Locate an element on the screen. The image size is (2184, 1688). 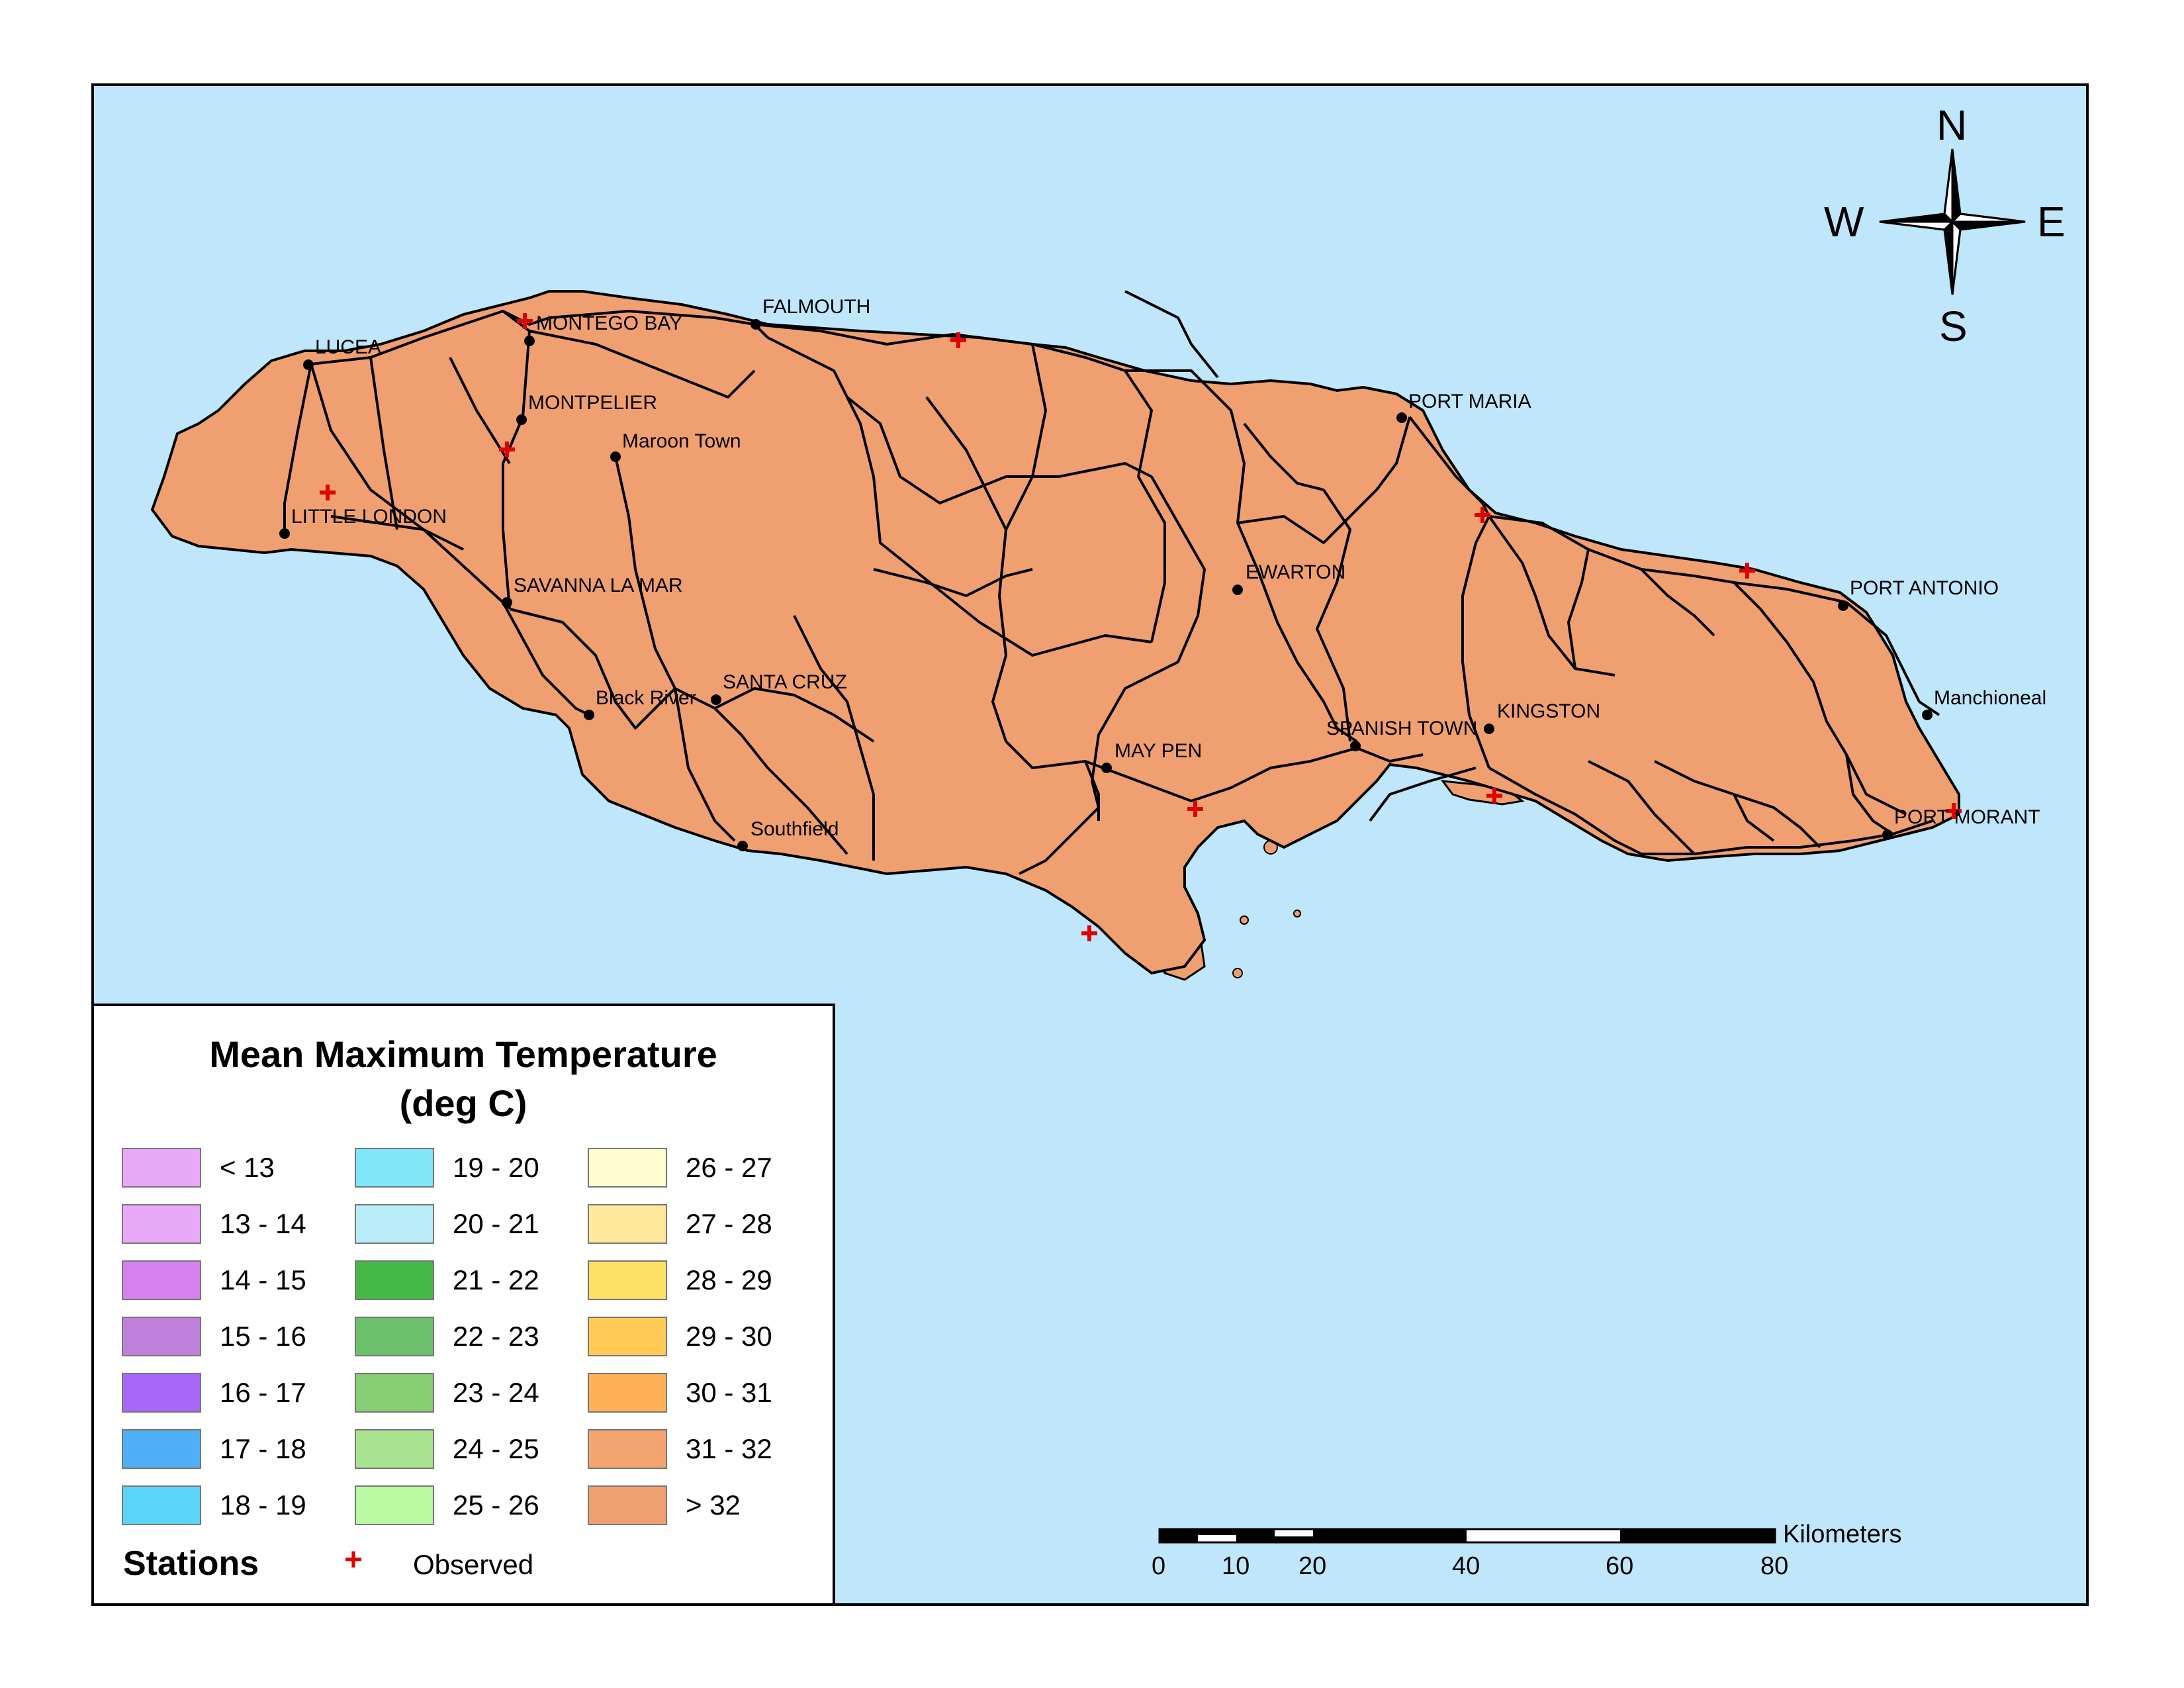
compass-south: S is located at coordinates (1954, 326).